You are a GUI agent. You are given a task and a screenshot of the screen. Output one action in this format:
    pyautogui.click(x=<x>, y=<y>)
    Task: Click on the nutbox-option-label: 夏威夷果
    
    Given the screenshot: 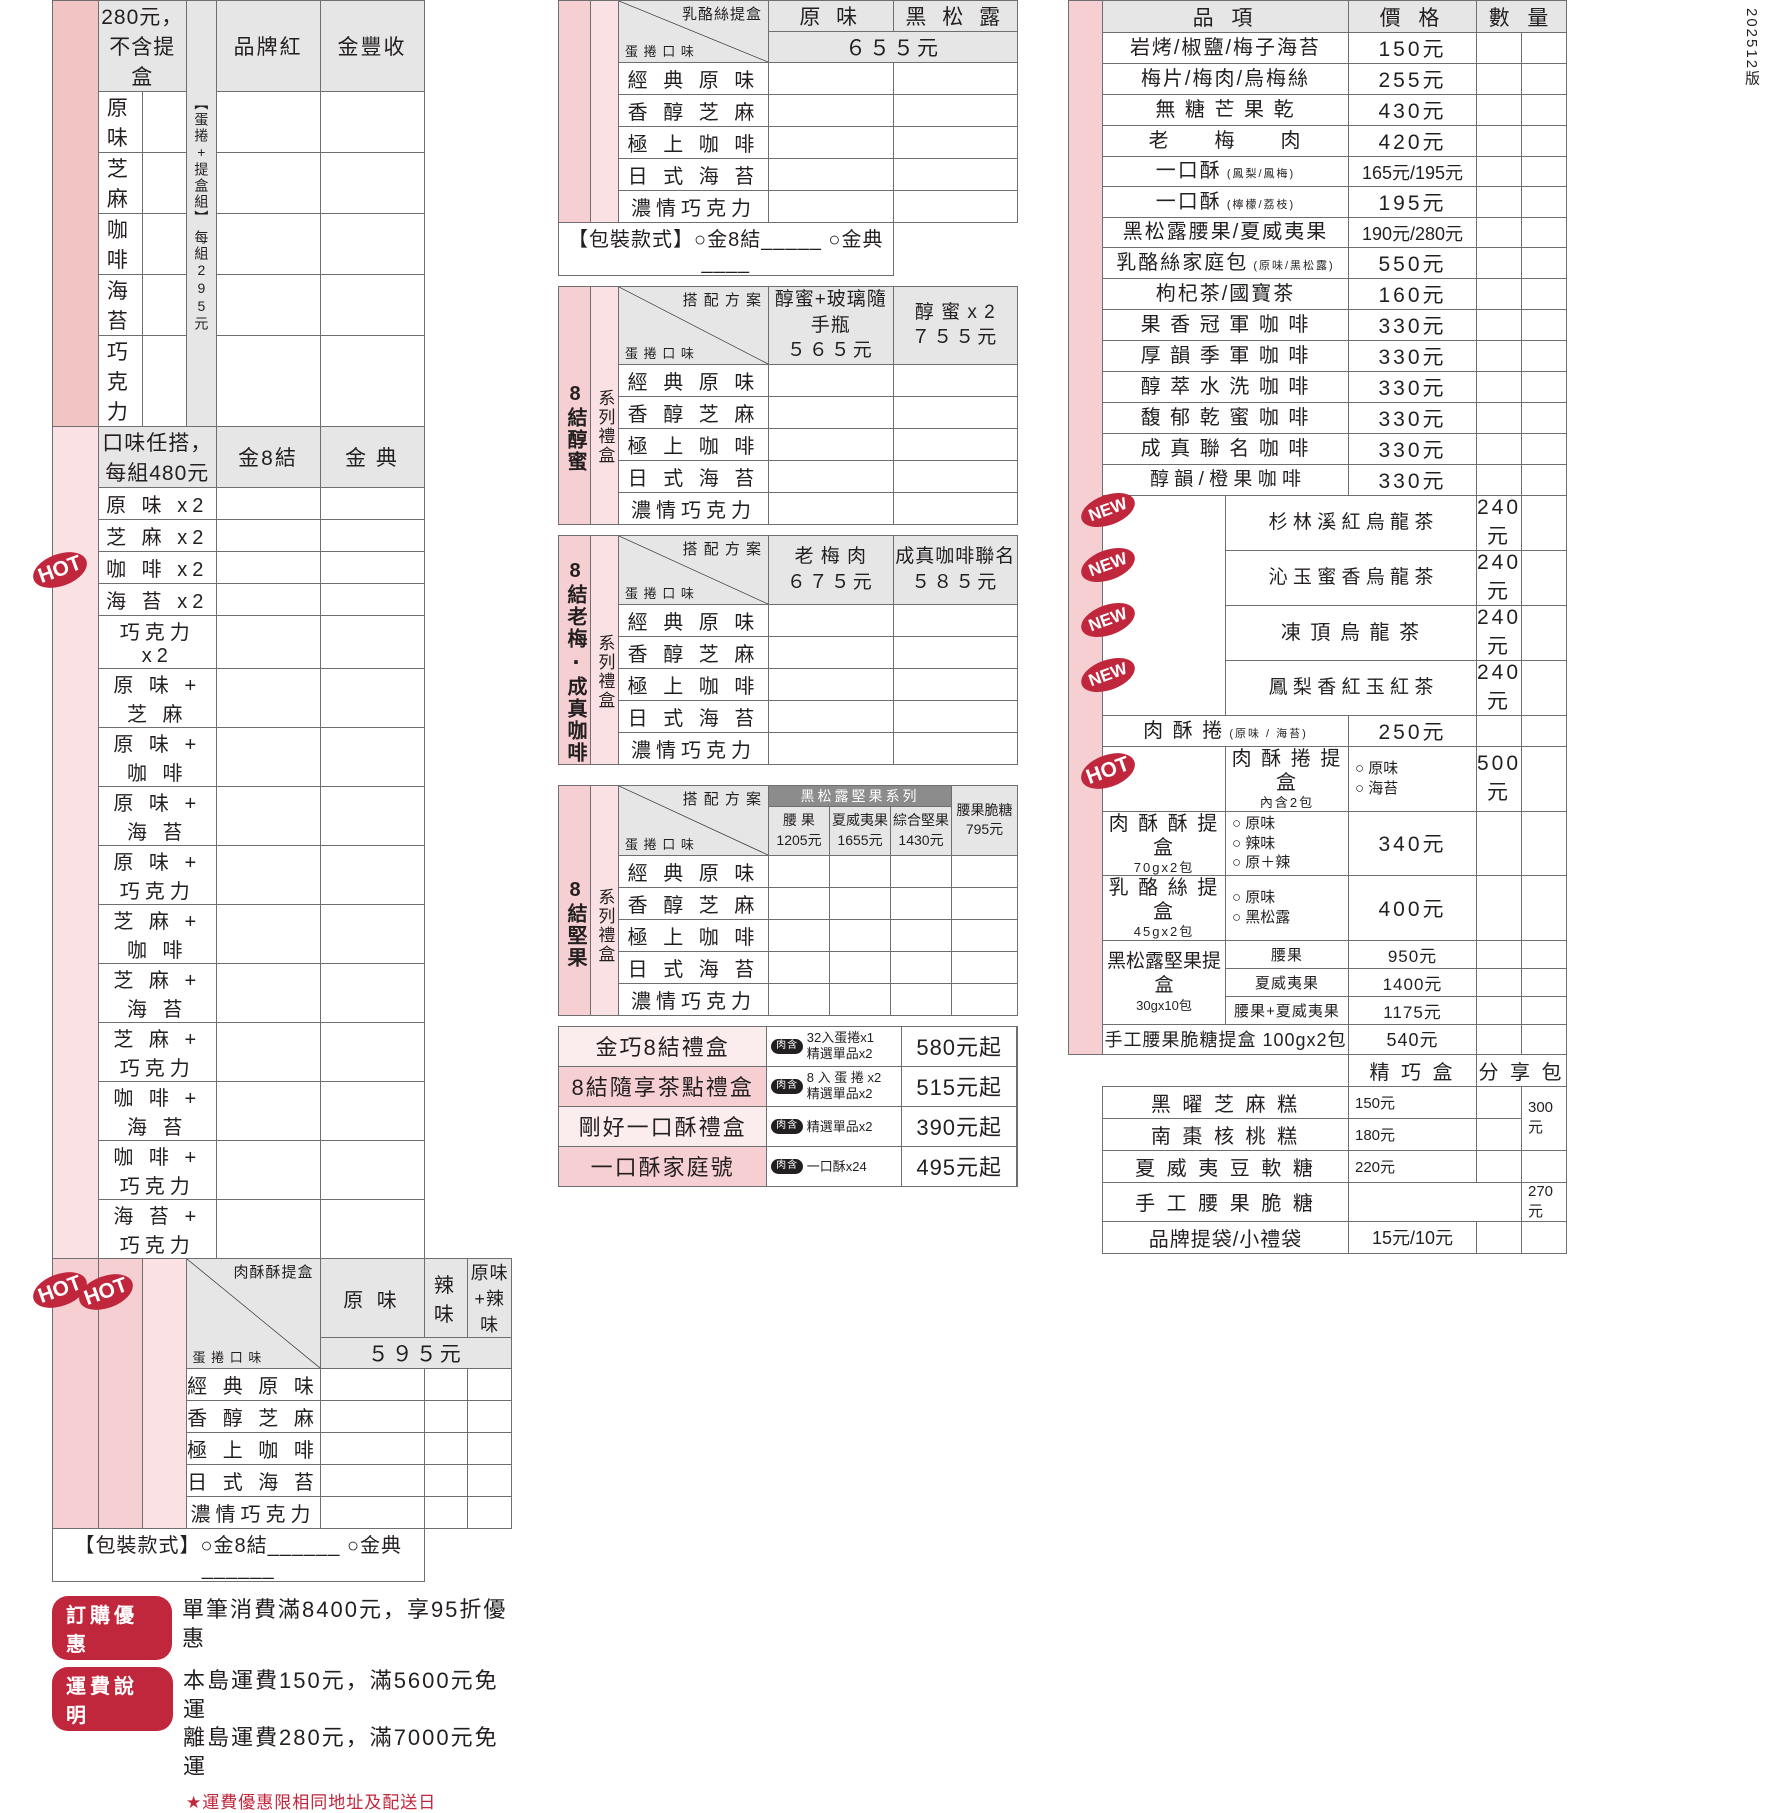 What is the action you would take?
    pyautogui.click(x=1287, y=982)
    